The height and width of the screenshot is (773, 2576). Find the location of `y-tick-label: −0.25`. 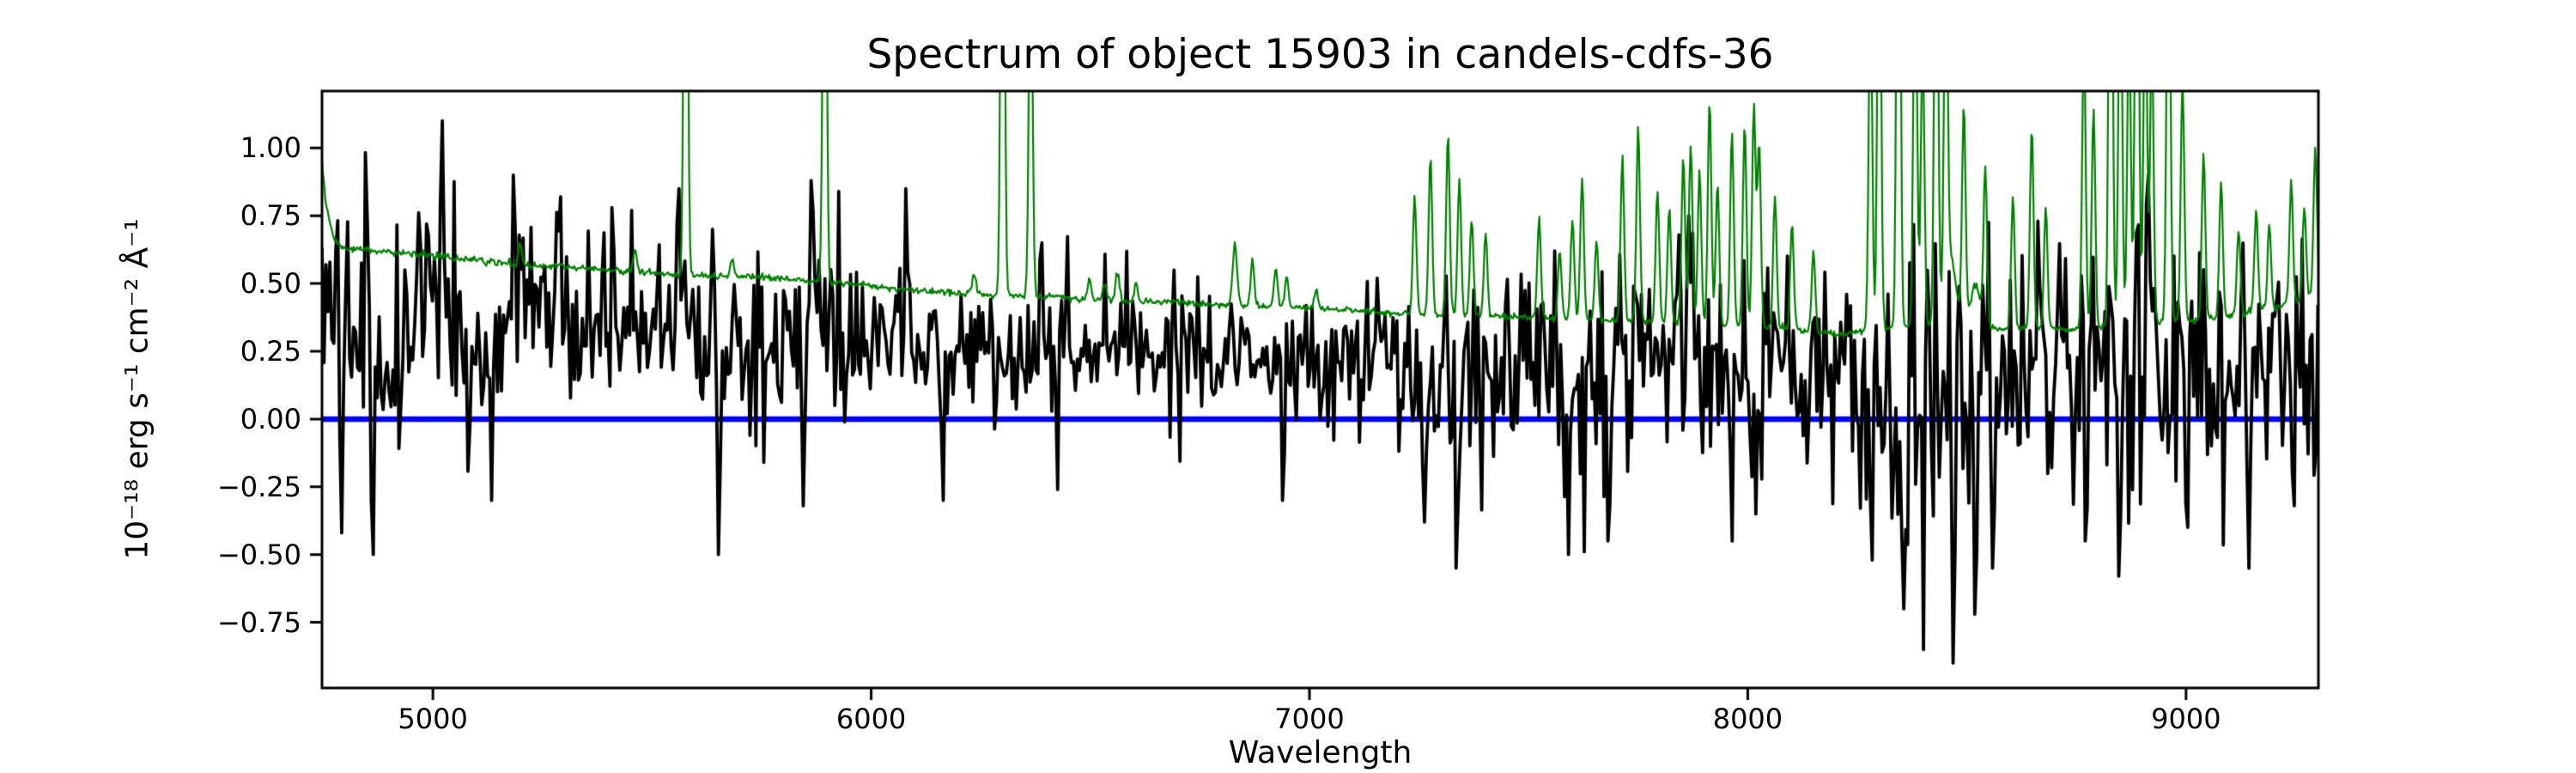

y-tick-label: −0.25 is located at coordinates (258, 487).